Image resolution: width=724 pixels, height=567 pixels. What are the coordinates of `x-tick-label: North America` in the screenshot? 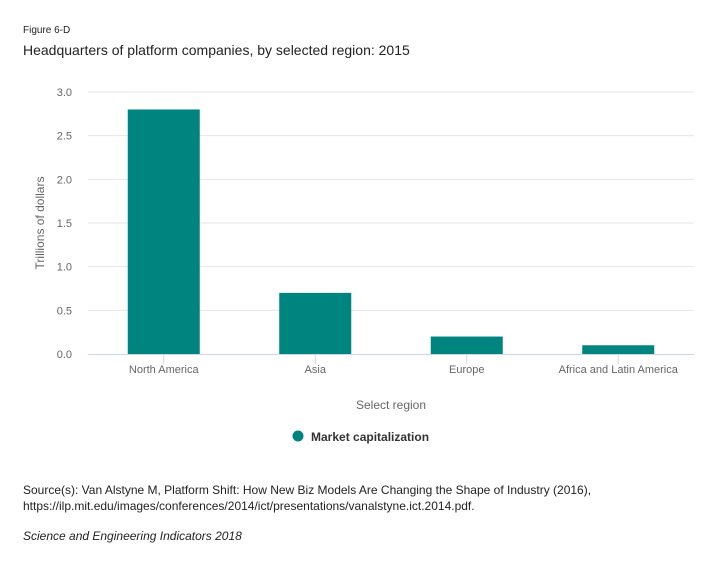 It's located at (164, 370).